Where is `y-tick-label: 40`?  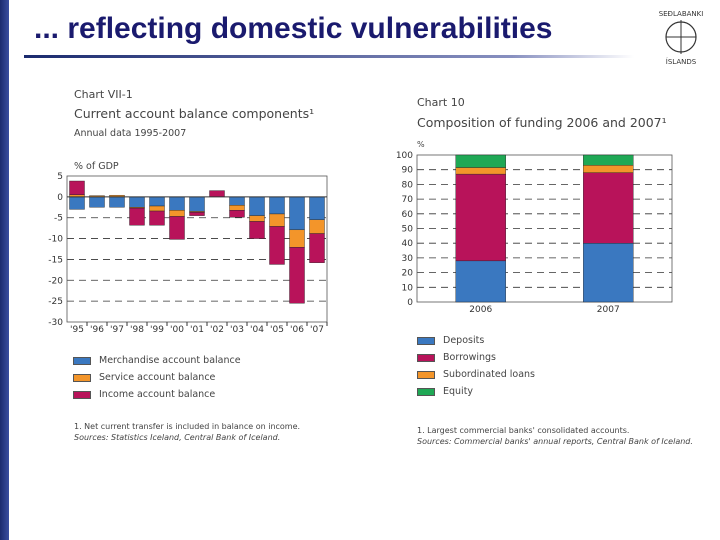
y-tick-label: 40 is located at coordinates (408, 244).